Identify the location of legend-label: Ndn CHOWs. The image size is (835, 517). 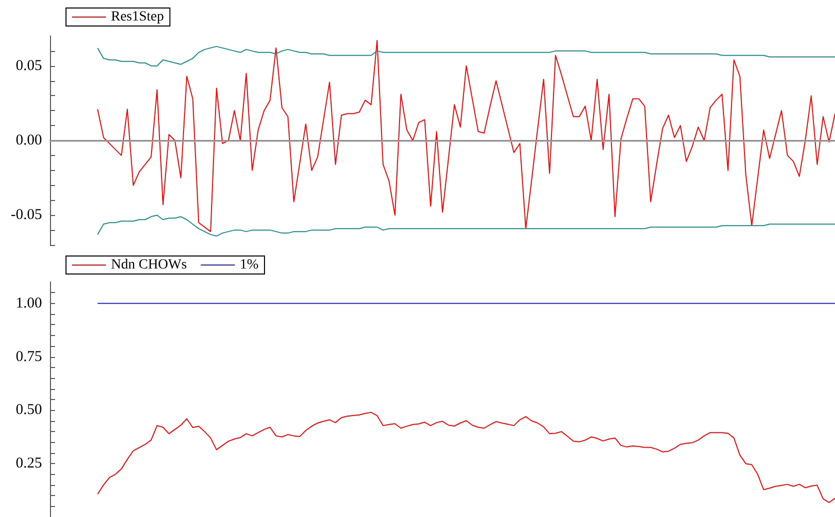
(149, 265).